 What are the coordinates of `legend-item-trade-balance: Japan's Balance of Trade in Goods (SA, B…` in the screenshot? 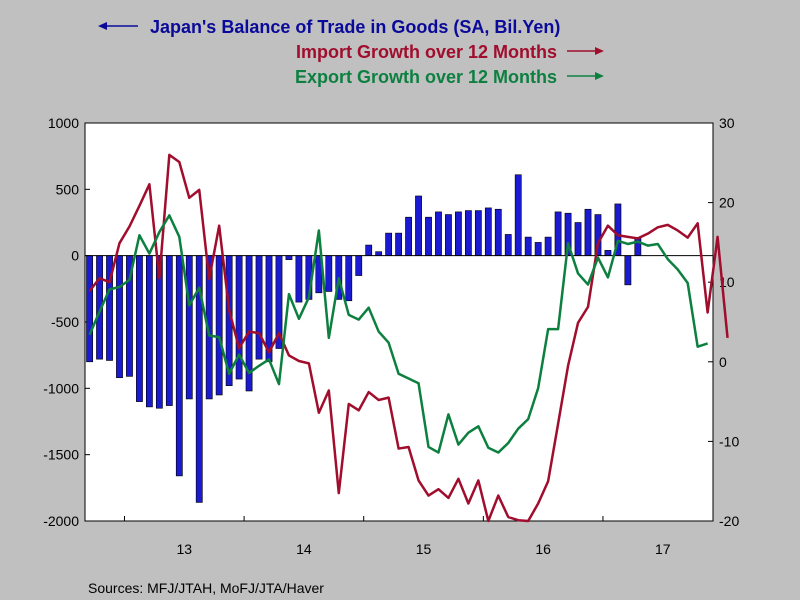 It's located at (329, 27).